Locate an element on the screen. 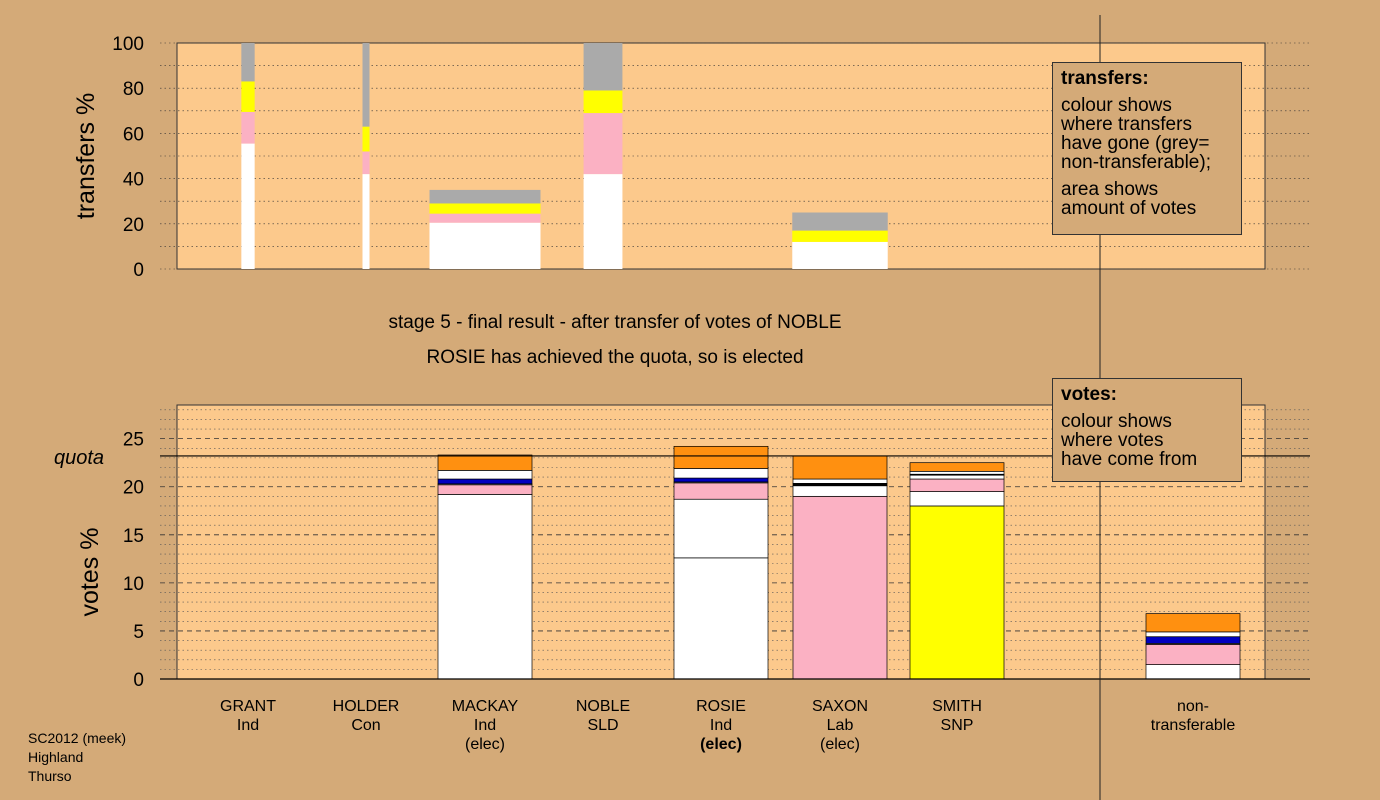 This screenshot has height=800, width=1380. candidate-label-saxon: SAXON Lab (elec) is located at coordinates (840, 725).